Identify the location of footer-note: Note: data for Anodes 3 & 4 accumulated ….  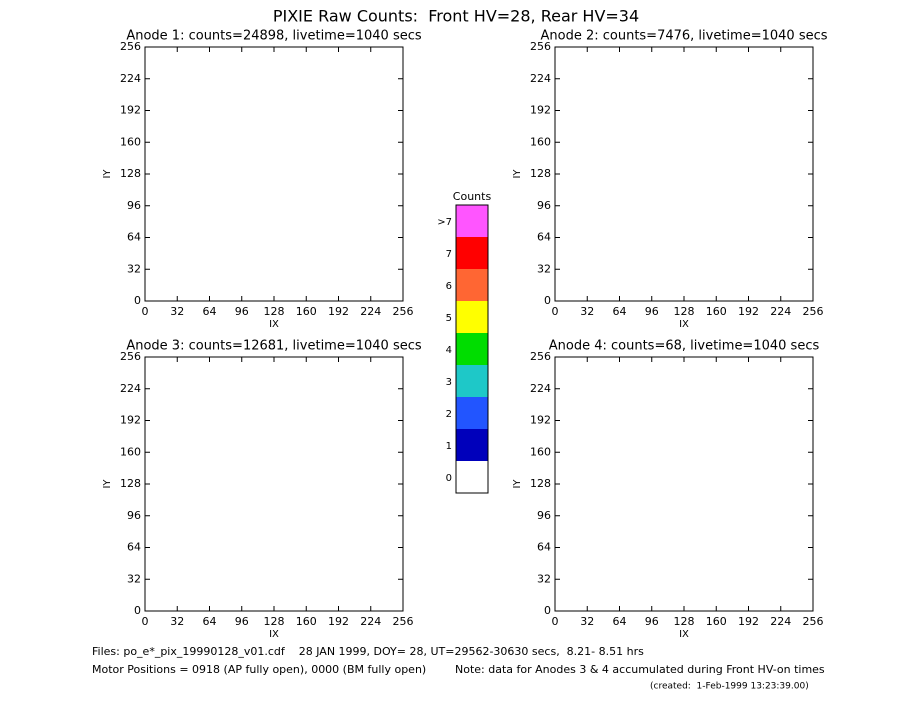
(640, 669).